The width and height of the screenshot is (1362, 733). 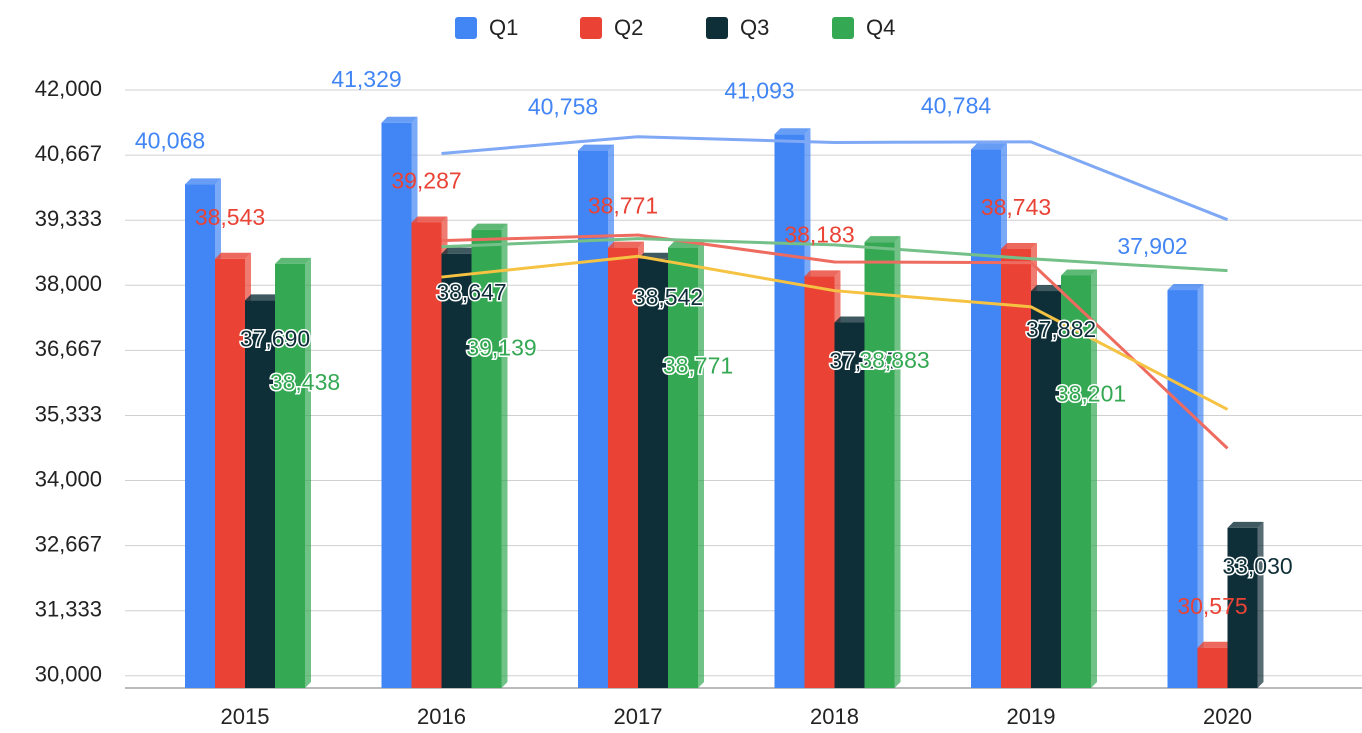 What do you see at coordinates (68, 543) in the screenshot?
I see `y-tick-label: 32,667` at bounding box center [68, 543].